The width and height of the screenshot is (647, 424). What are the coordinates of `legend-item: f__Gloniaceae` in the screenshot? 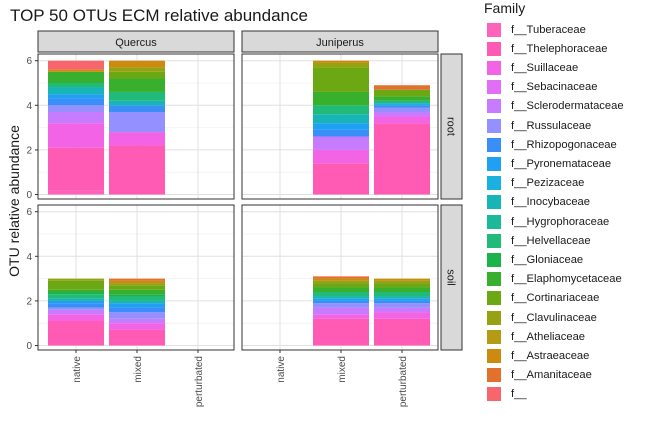 It's located at (534, 259).